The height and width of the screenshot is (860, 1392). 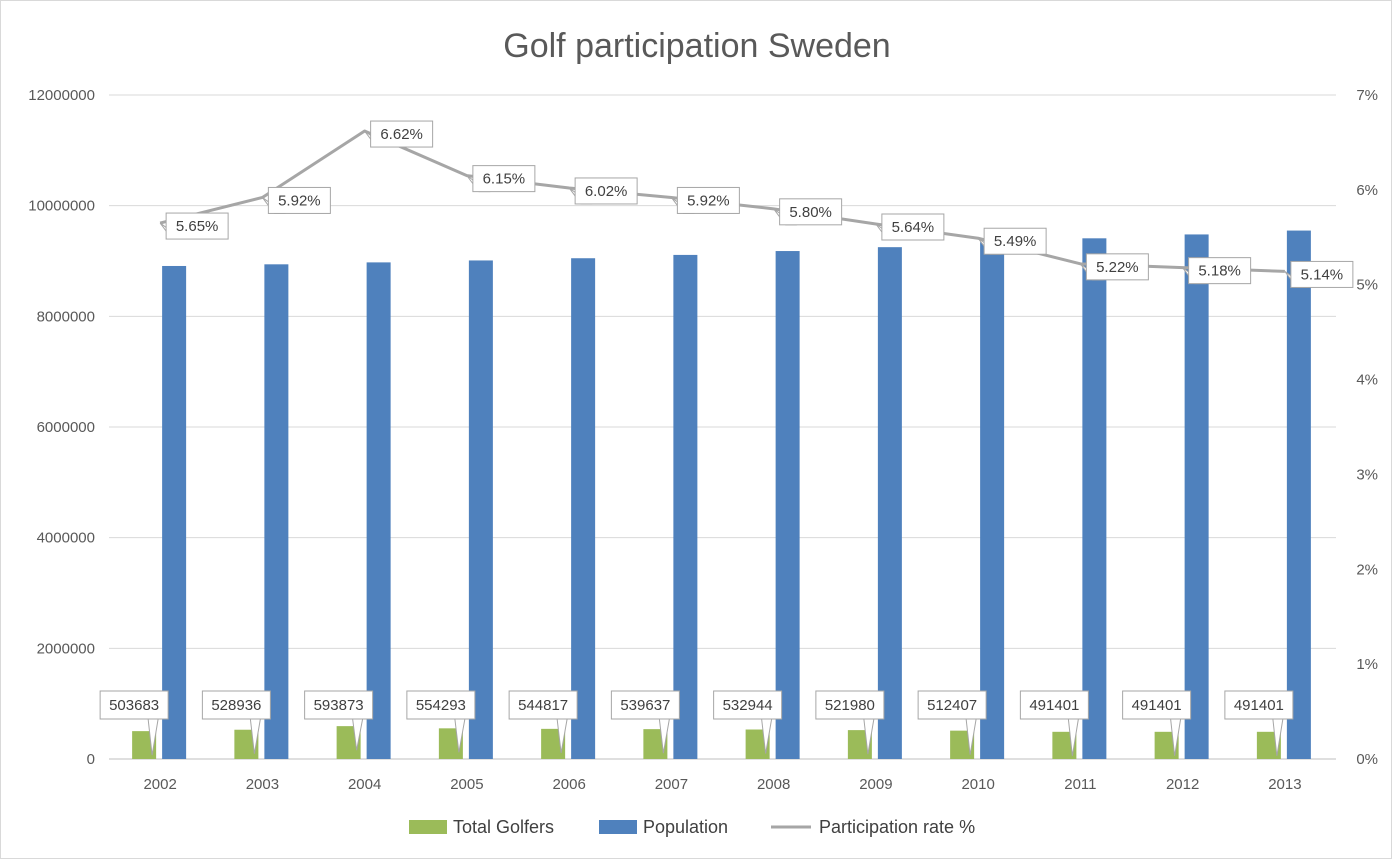 I want to click on callout-label: 554293, so click(x=441, y=705).